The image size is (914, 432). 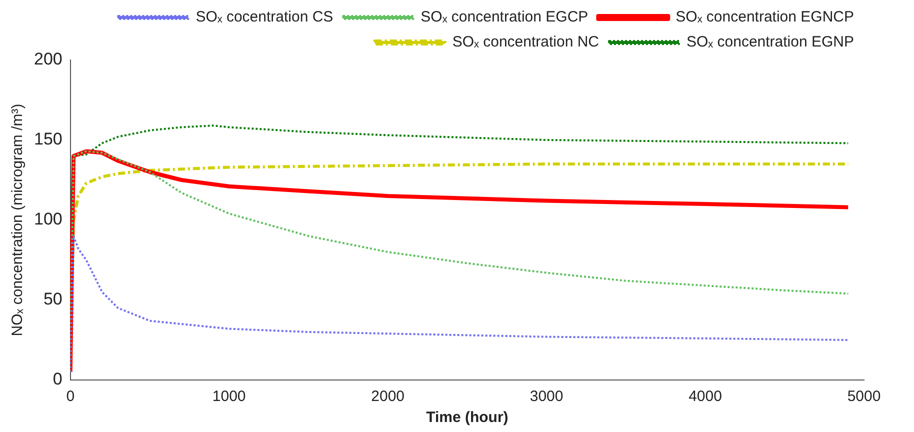 I want to click on y-tick-label: 150, so click(x=48, y=139).